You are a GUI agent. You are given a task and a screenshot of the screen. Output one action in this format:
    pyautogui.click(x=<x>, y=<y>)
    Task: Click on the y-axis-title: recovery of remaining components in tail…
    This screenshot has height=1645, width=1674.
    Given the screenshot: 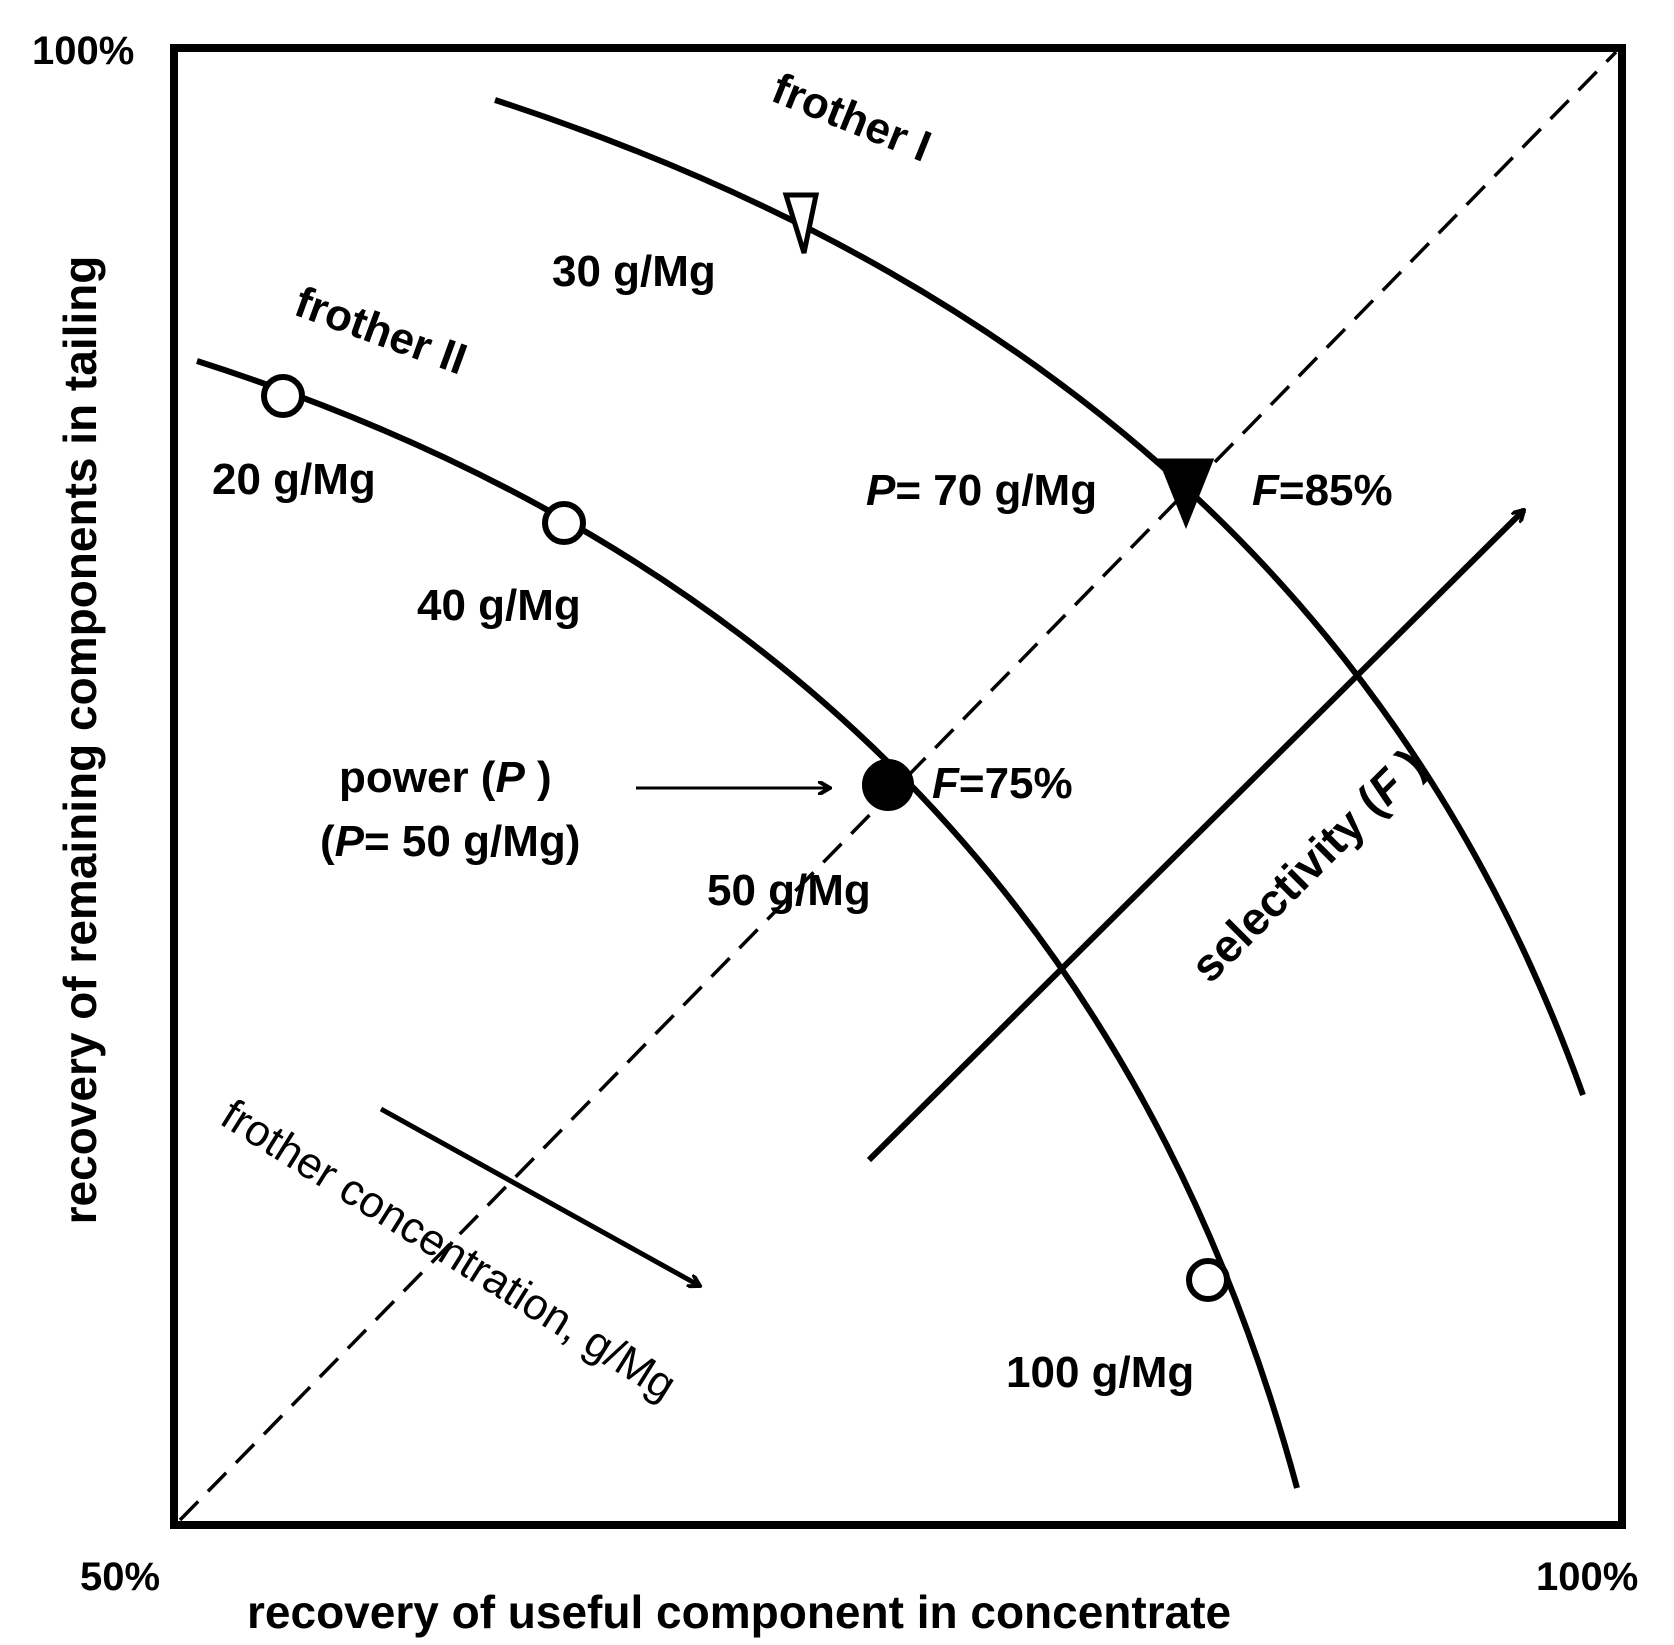 What is the action you would take?
    pyautogui.click(x=80, y=740)
    